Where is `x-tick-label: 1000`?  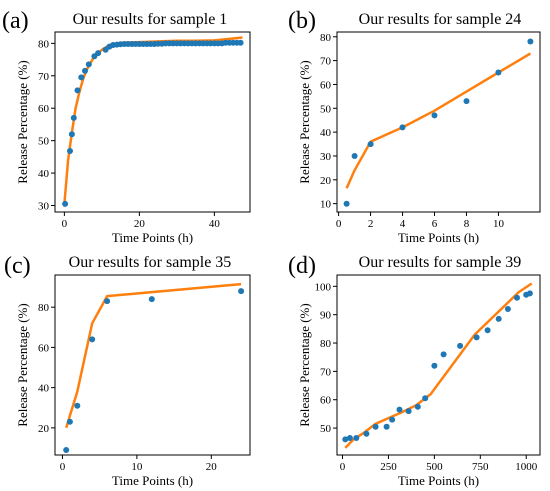 x-tick-label: 1000 is located at coordinates (526, 467).